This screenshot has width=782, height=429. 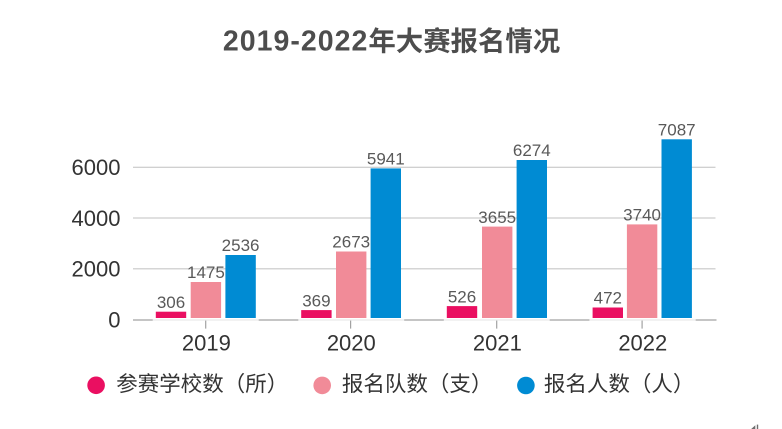 I want to click on svg-text: 0, so click(x=114, y=319).